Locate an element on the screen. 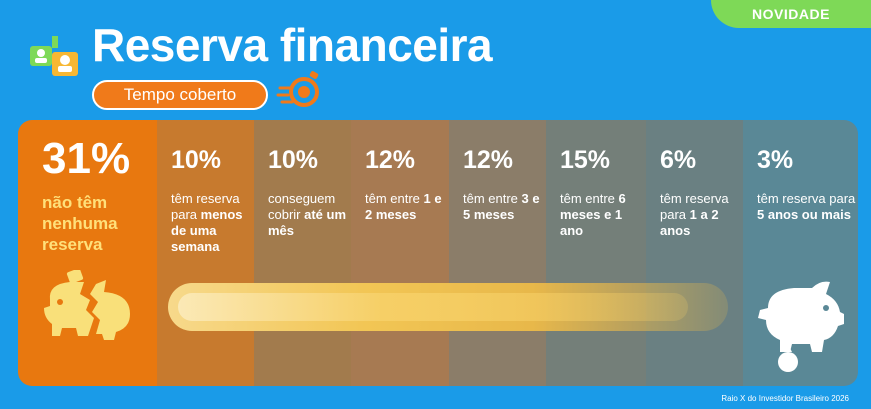  source-footer: Raio X do Investidor Brasileiro 2026 is located at coordinates (785, 398).